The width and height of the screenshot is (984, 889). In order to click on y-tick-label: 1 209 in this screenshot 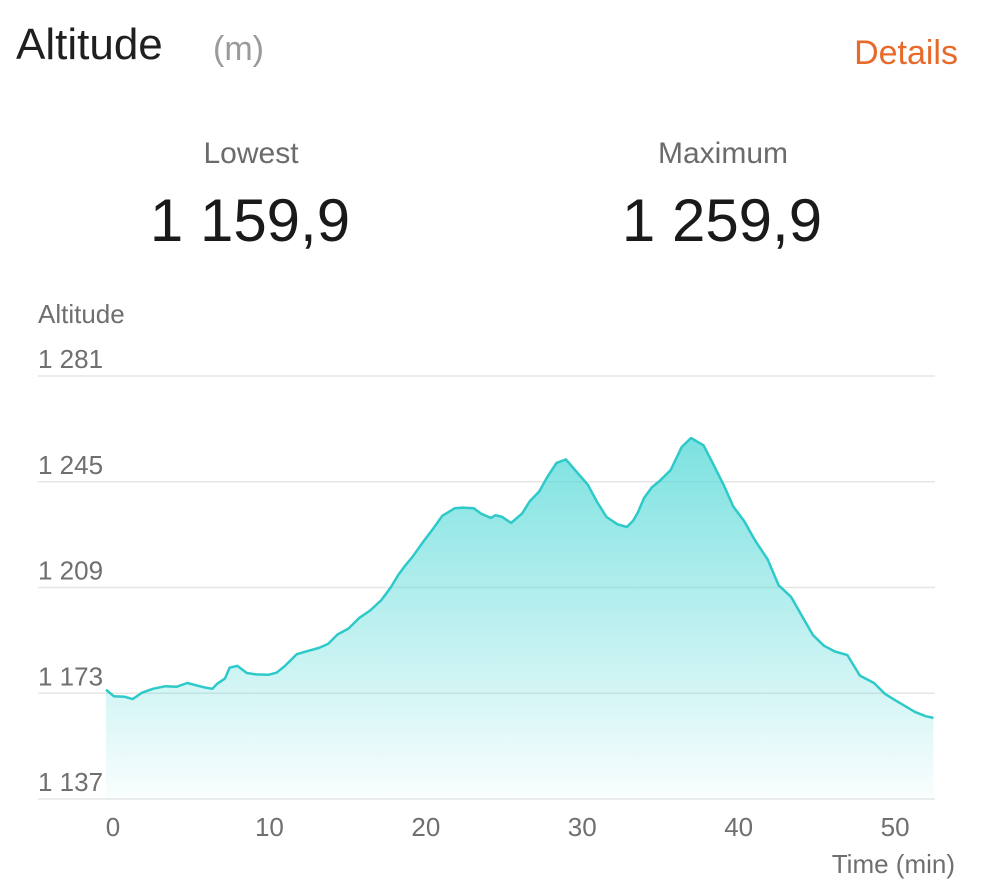, I will do `click(70, 571)`.